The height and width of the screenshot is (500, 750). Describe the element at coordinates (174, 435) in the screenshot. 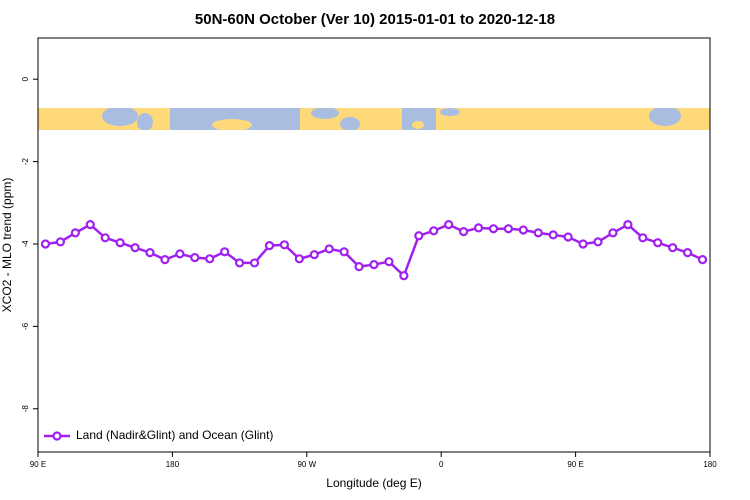

I see `legend-label: Land (Nadir&Glint) and Ocean (Glint)` at that location.